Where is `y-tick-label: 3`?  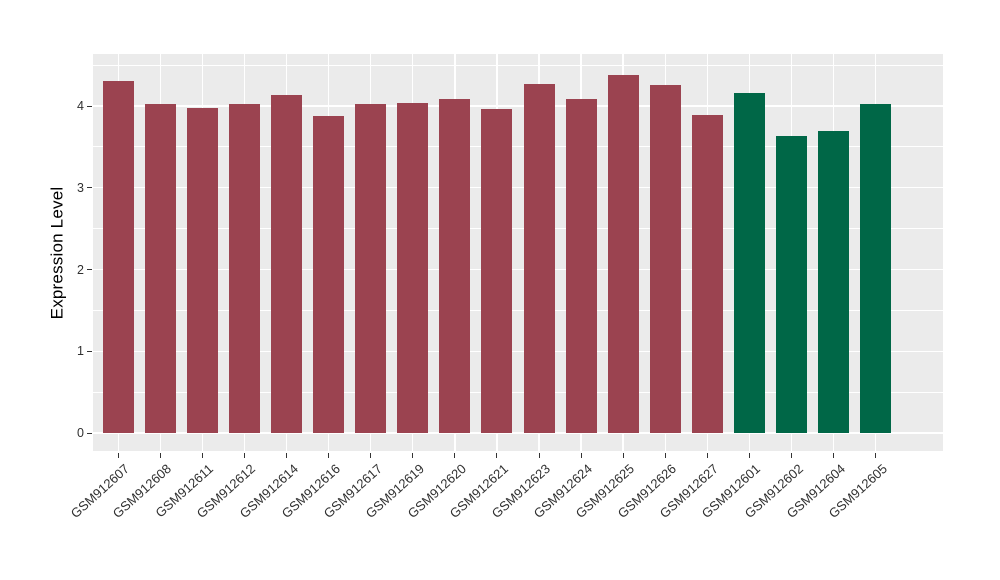
y-tick-label: 3 is located at coordinates (80, 187).